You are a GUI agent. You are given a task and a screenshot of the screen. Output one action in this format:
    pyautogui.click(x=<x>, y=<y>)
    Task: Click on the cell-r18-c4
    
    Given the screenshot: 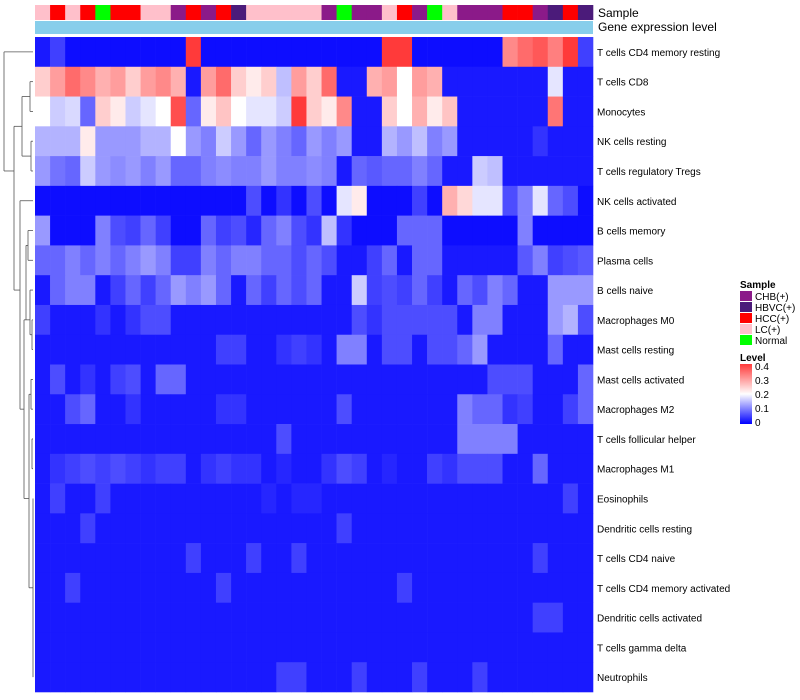 What is the action you would take?
    pyautogui.click(x=103, y=587)
    